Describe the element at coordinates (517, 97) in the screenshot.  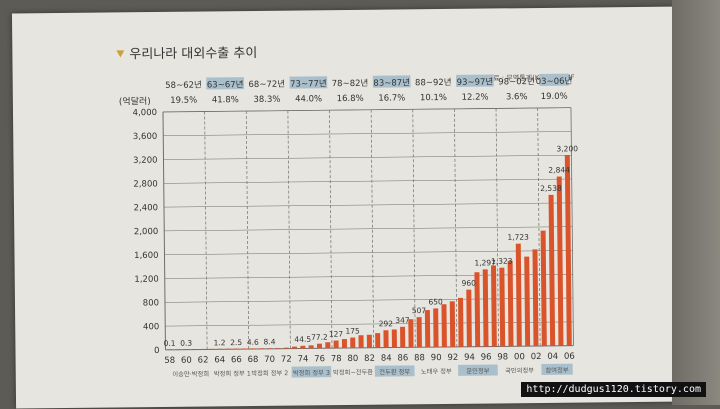
I see `period-growth-rate: 3.6%` at that location.